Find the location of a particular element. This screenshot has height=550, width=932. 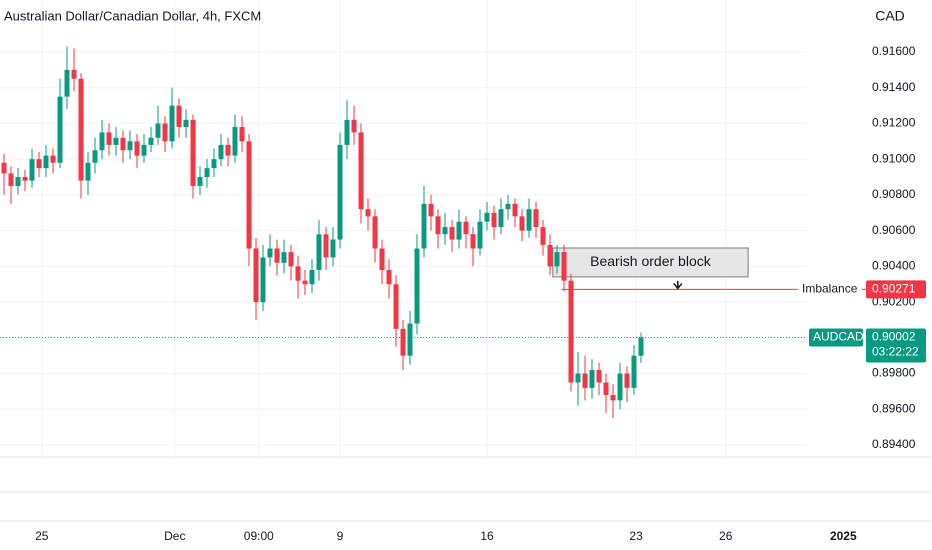

price-badge is located at coordinates (896, 345).